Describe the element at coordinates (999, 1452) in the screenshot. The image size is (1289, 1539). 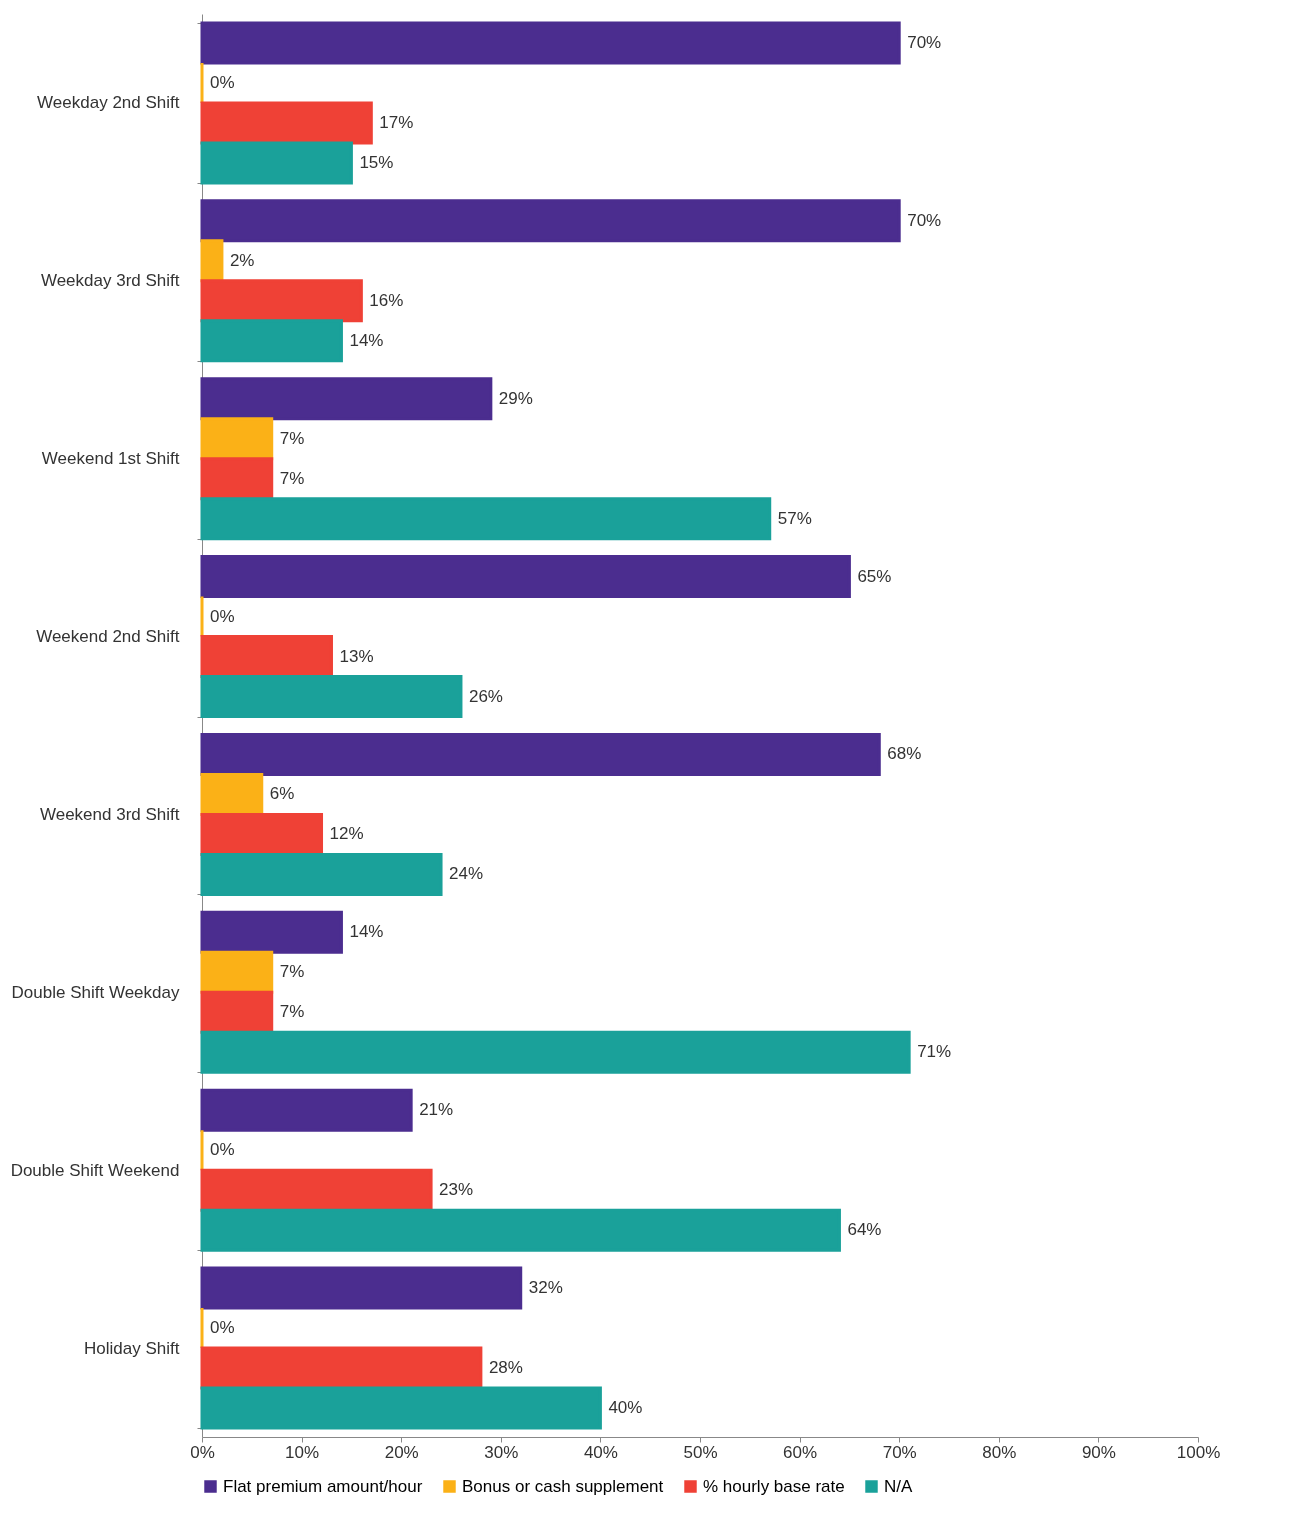
I see `x-tick-label: 80%` at that location.